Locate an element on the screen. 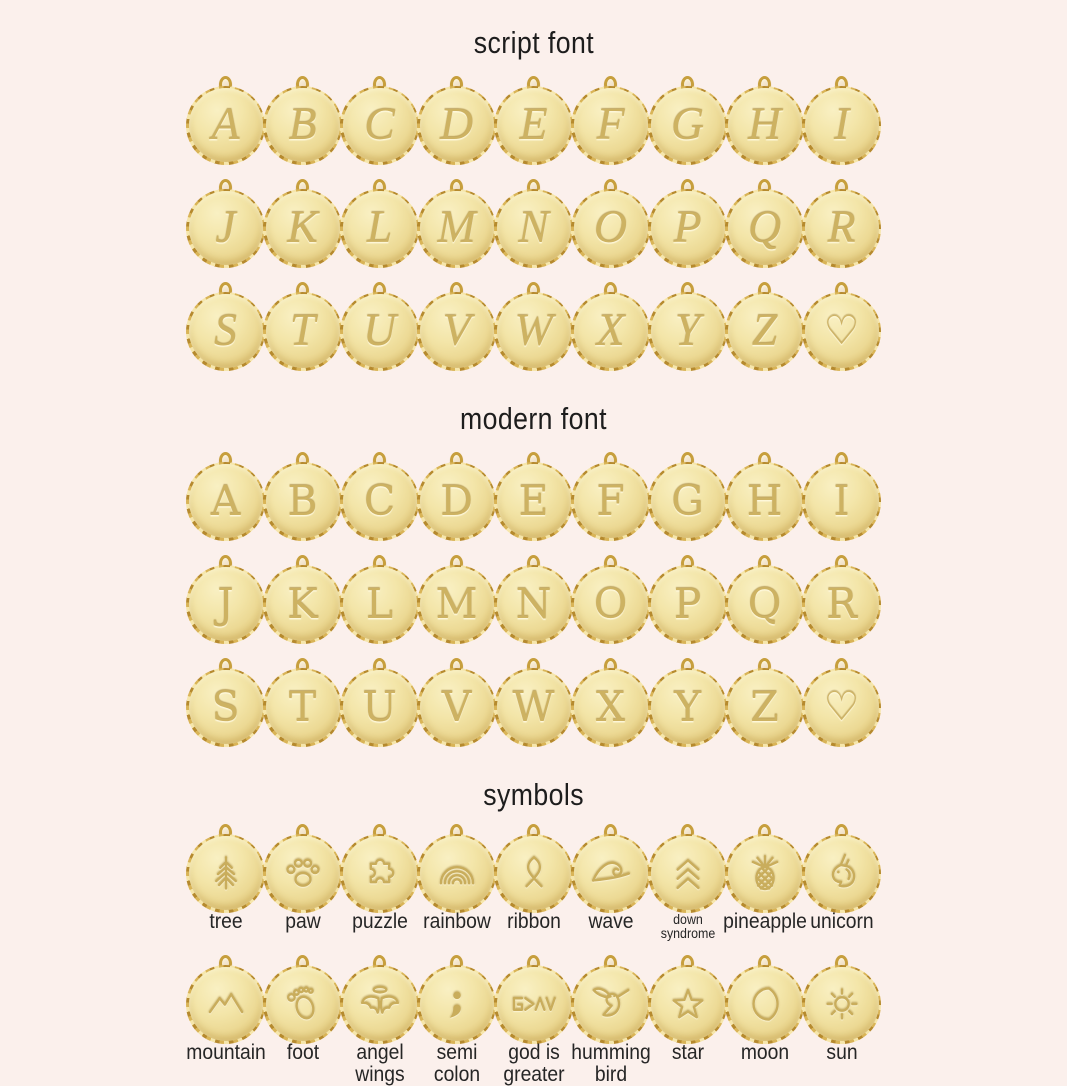 This screenshot has width=1067, height=1086. symbol-label: moon is located at coordinates (764, 1053).